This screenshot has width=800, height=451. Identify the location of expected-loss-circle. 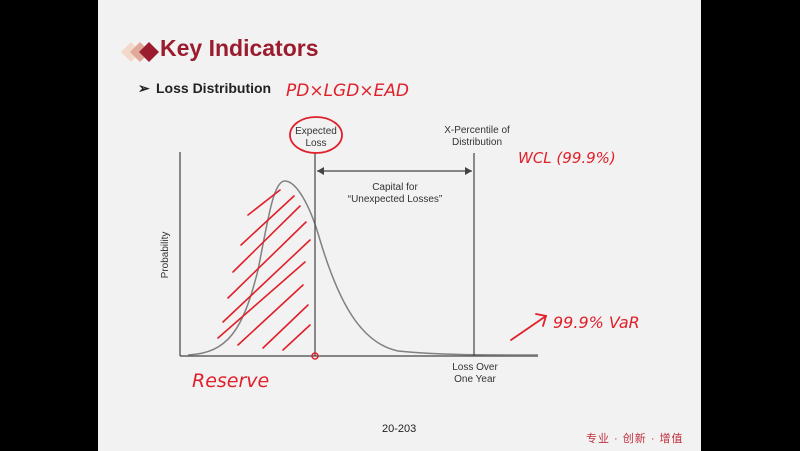
(316, 135).